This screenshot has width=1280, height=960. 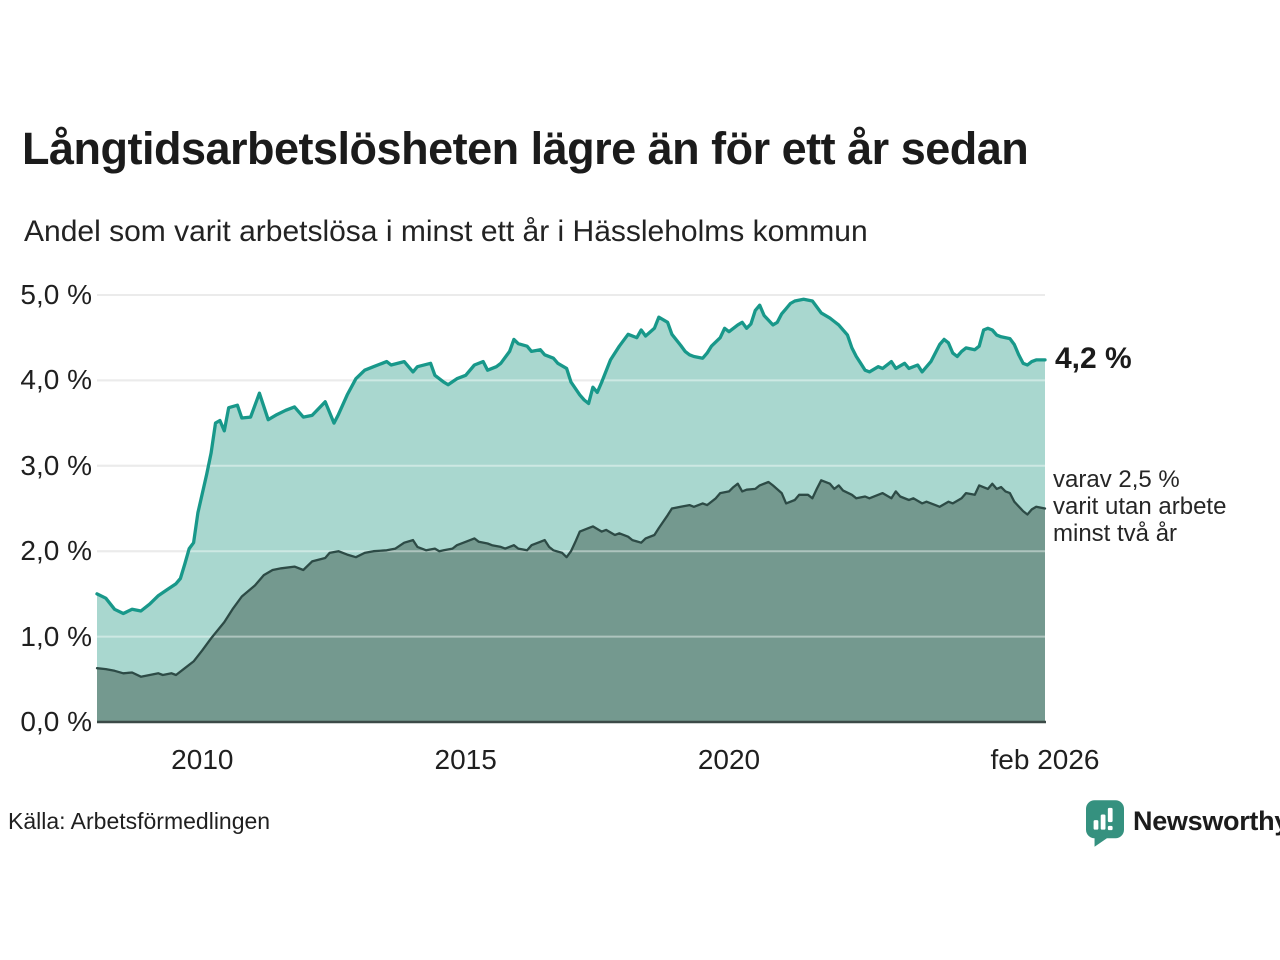 I want to click on y-axis-tick-label: 4,0 %, so click(x=56, y=380).